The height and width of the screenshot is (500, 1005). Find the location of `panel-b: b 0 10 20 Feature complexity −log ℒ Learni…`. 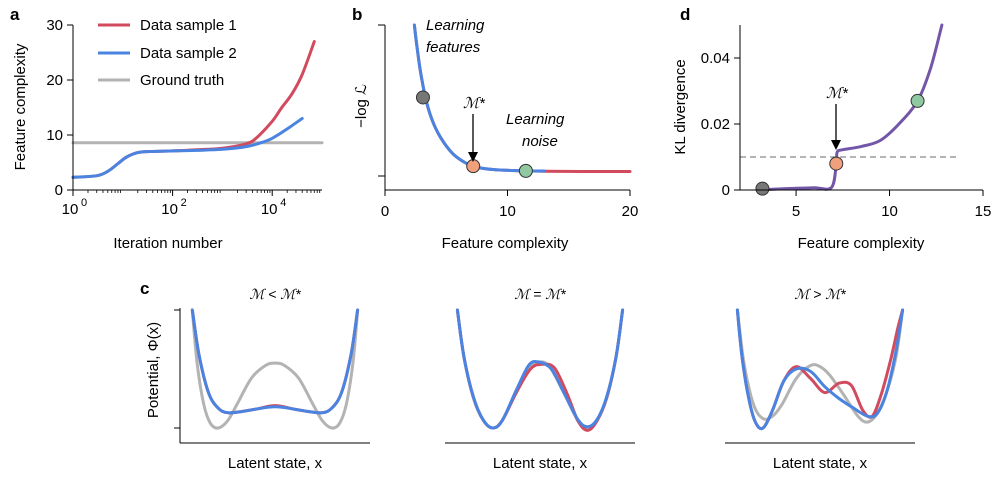

panel-b: b 0 10 20 Feature complexity −log ℒ Learni… is located at coordinates (495, 128).